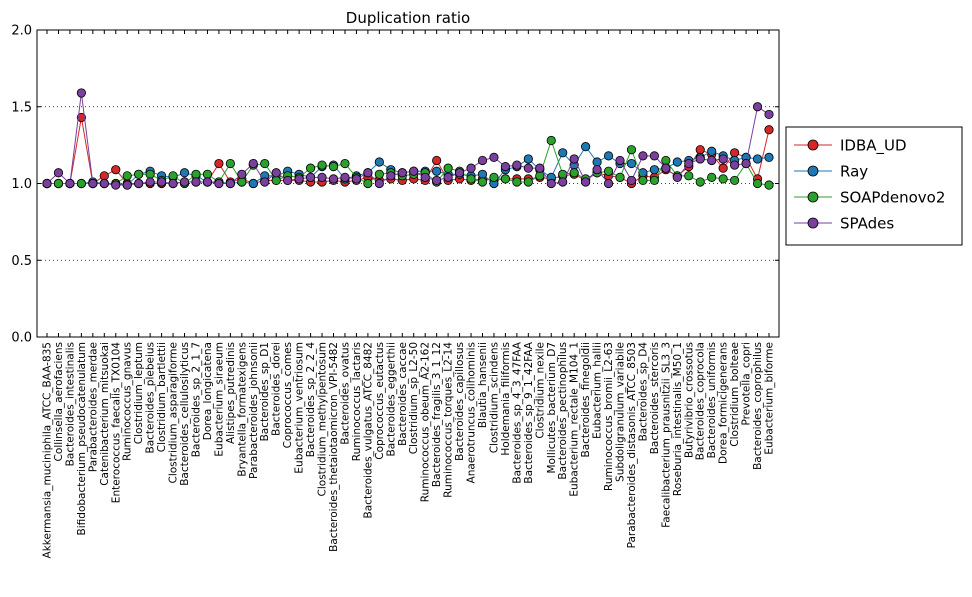 The height and width of the screenshot is (597, 972). I want to click on x-tick-label: Bacteroides_sp_D4, so click(643, 392).